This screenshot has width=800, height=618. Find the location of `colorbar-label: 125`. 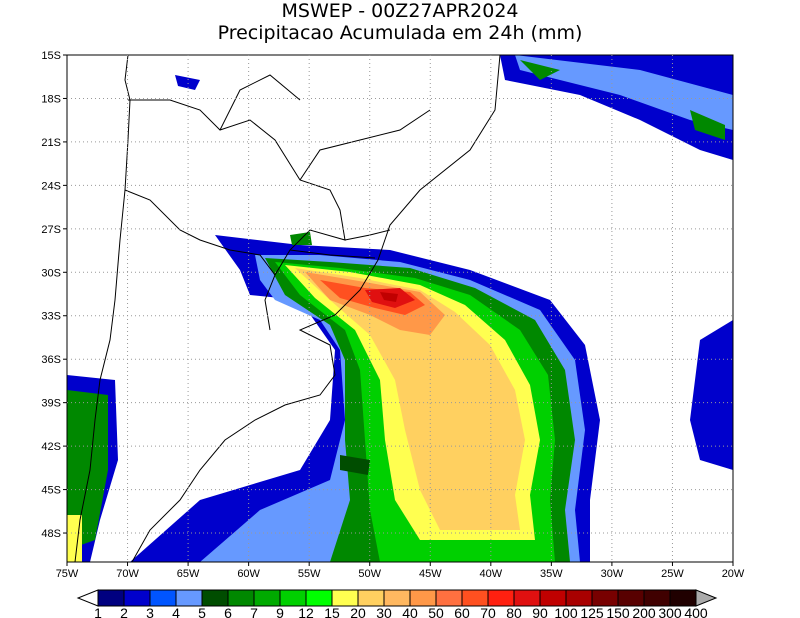

colorbar-label: 125 is located at coordinates (592, 611).